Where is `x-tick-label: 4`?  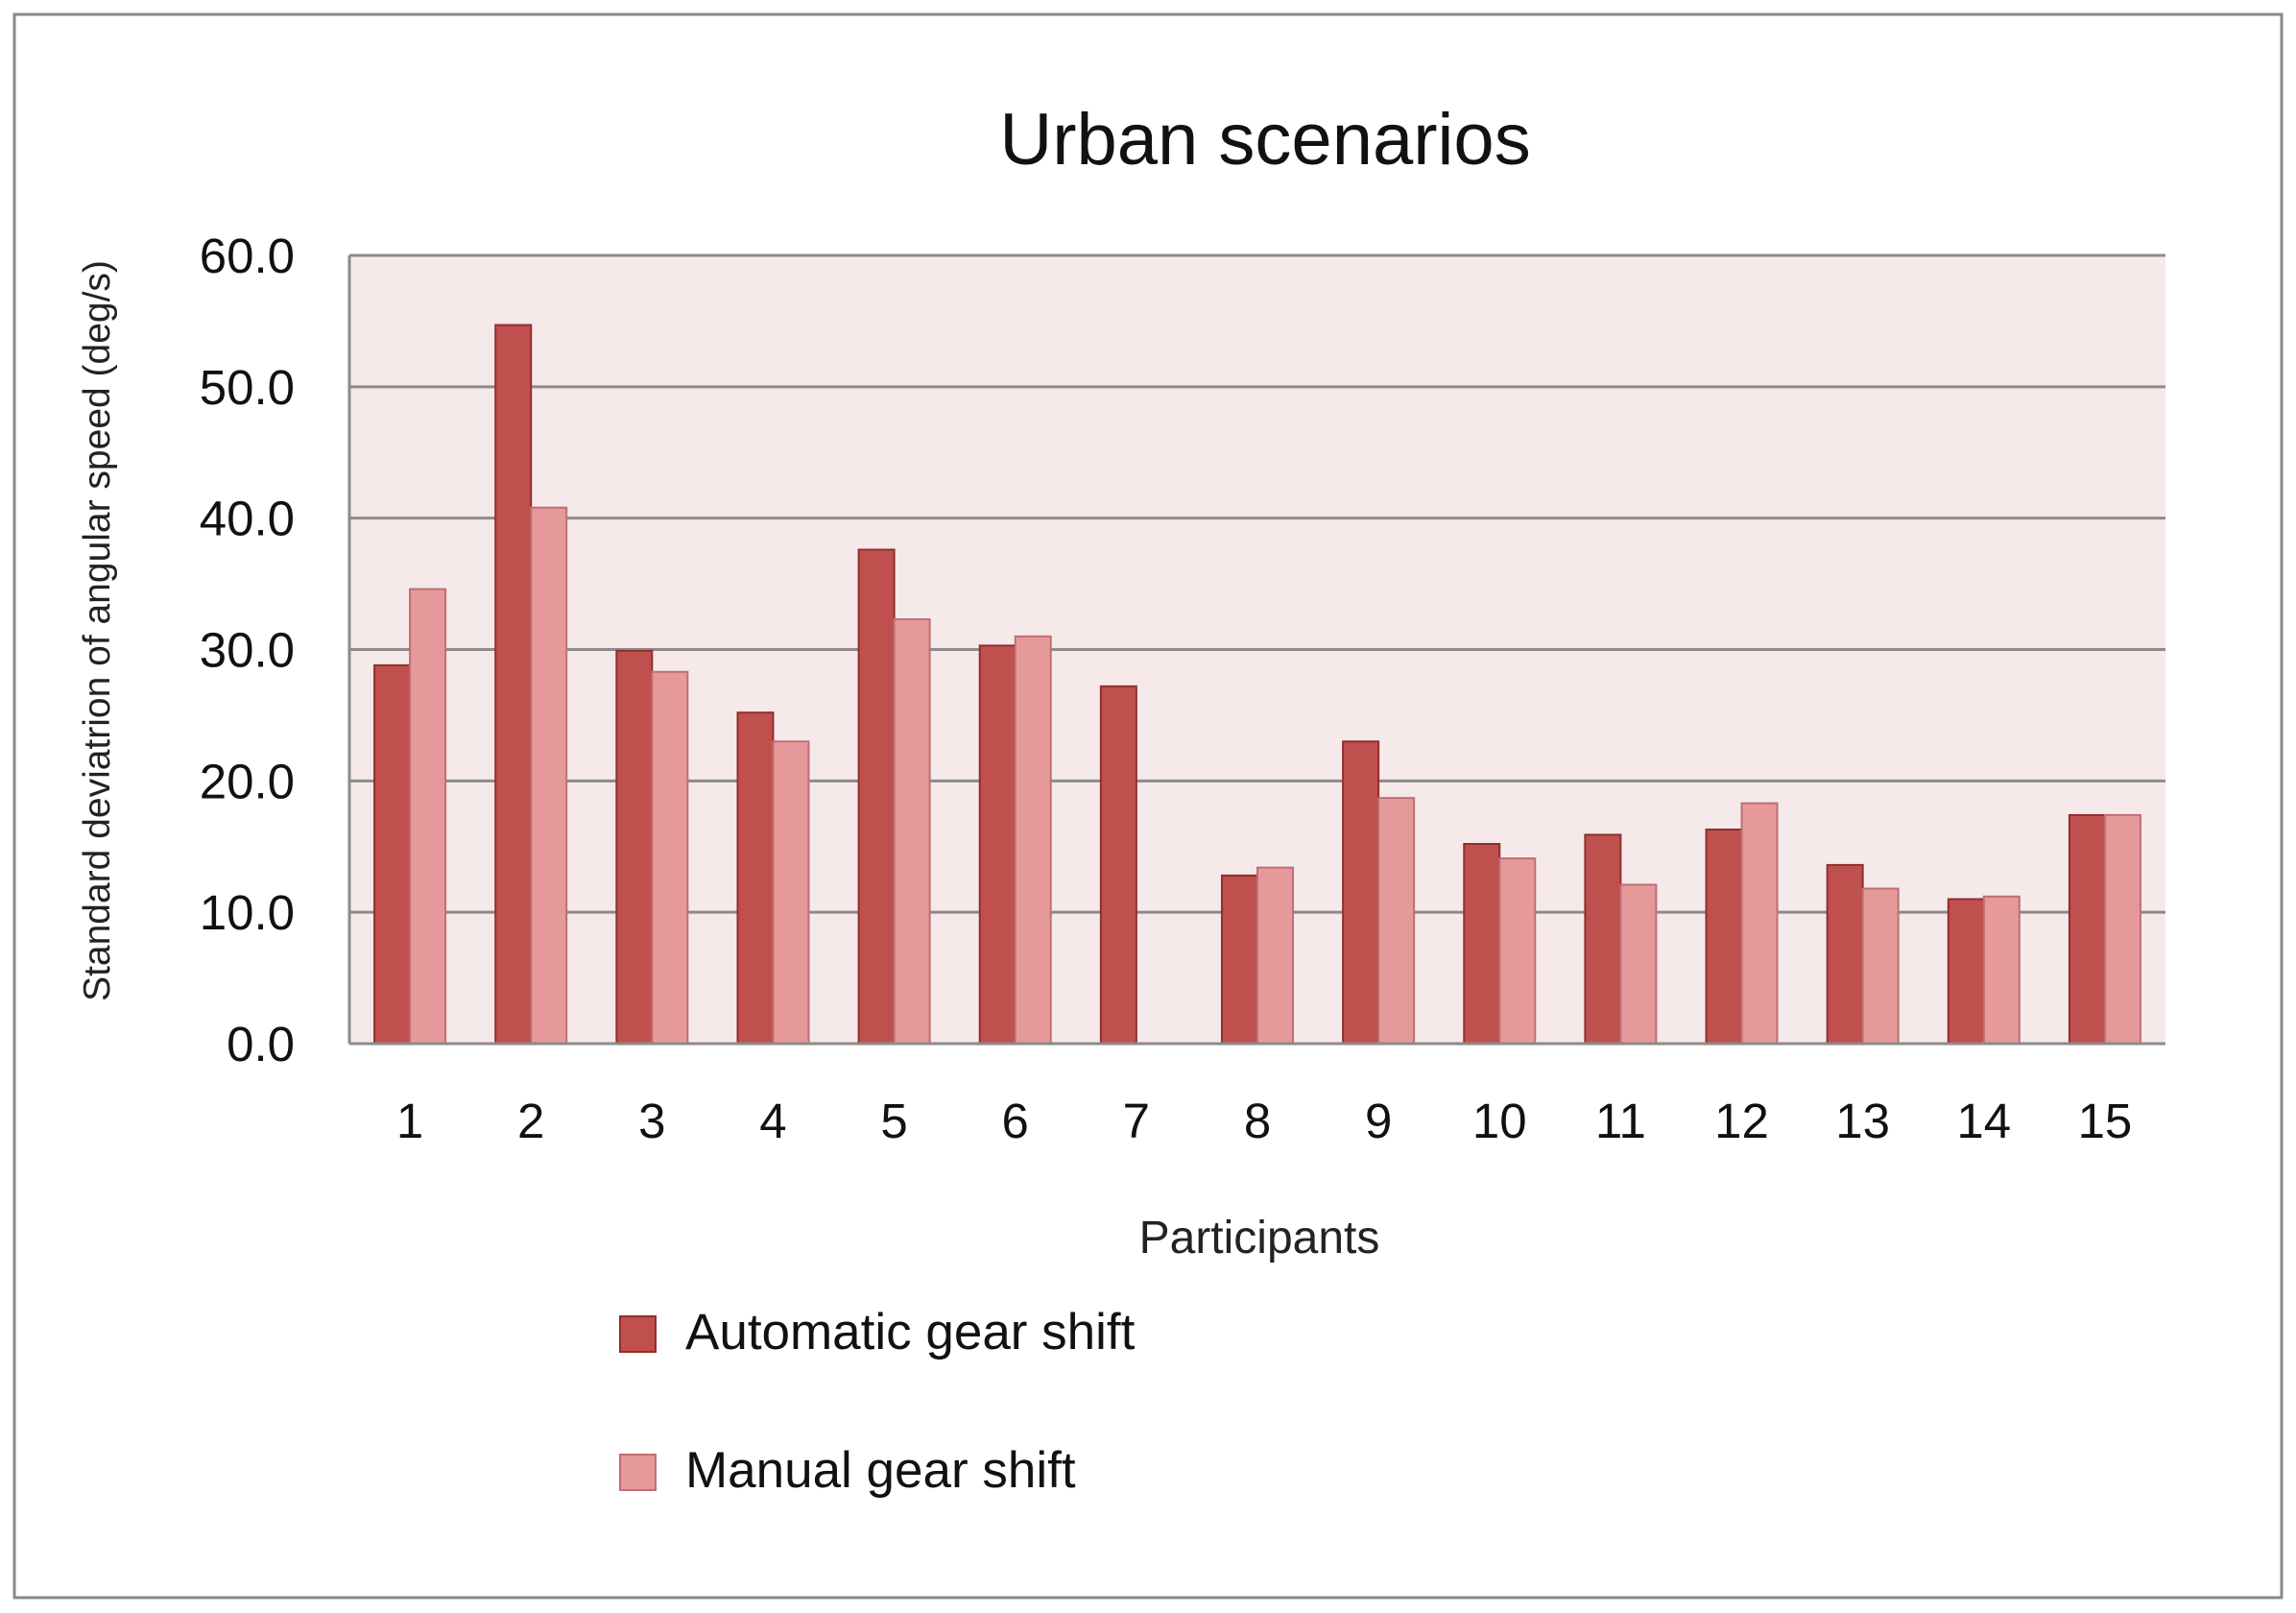
x-tick-label: 4 is located at coordinates (773, 1121).